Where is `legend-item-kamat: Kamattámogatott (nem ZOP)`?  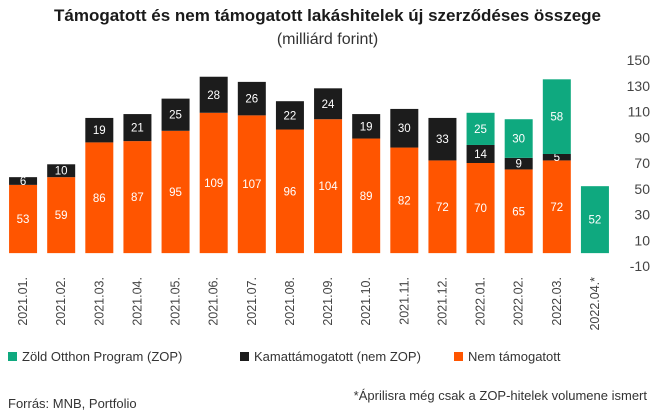 legend-item-kamat: Kamattámogatott (nem ZOP) is located at coordinates (330, 356).